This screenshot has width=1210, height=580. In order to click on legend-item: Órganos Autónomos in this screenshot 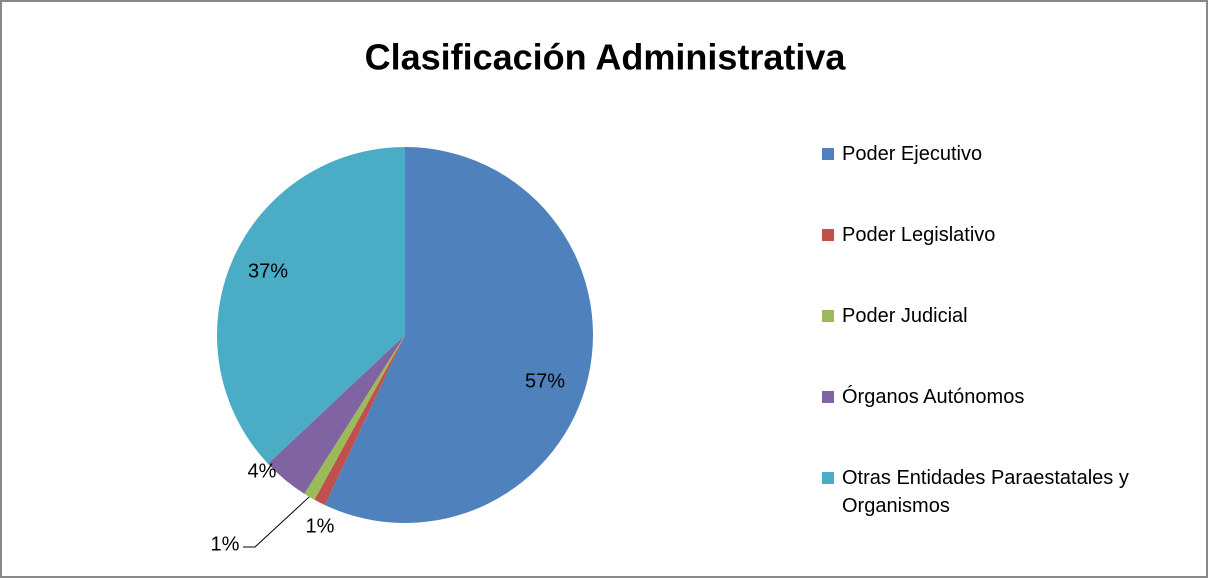, I will do `click(1007, 397)`.